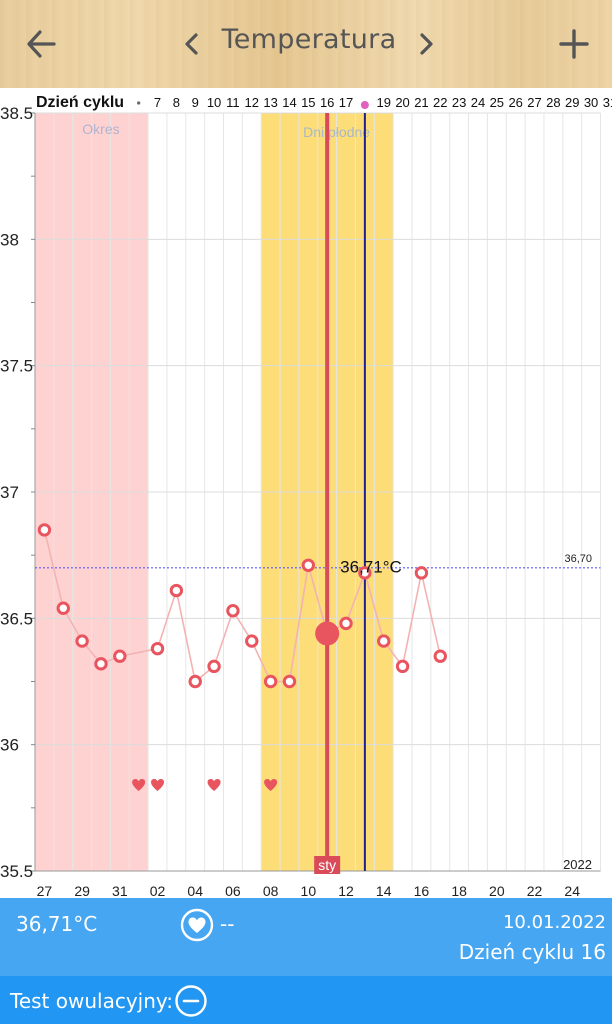 The height and width of the screenshot is (1024, 612). What do you see at coordinates (384, 890) in the screenshot?
I see `date-label: 14` at bounding box center [384, 890].